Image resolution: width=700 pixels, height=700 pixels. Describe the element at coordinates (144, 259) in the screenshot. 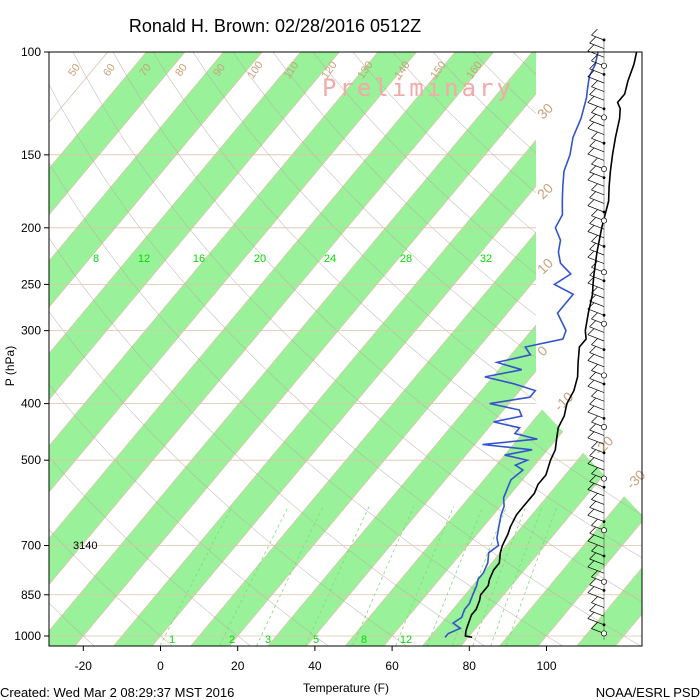

I see `mixing-ratio-label: 12` at that location.